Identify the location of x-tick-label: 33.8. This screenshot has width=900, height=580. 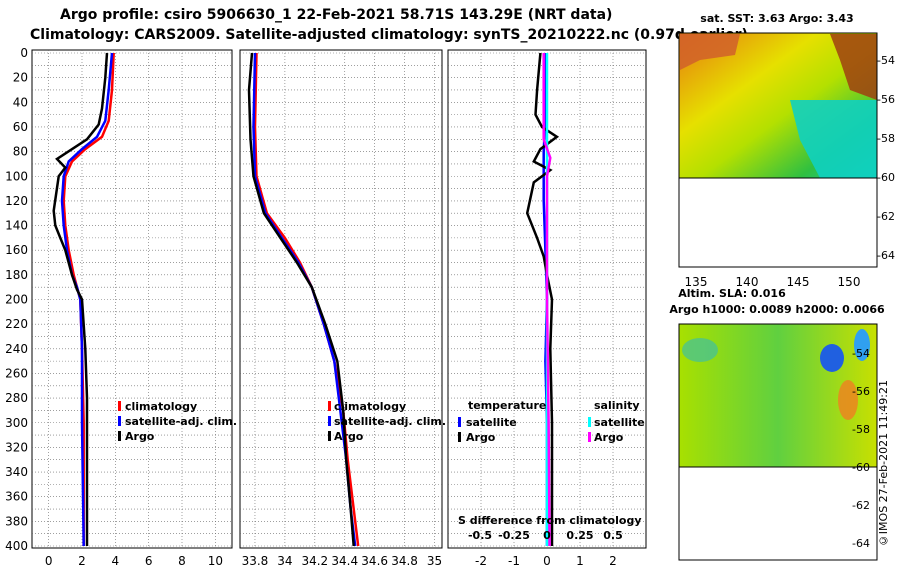
(255, 561).